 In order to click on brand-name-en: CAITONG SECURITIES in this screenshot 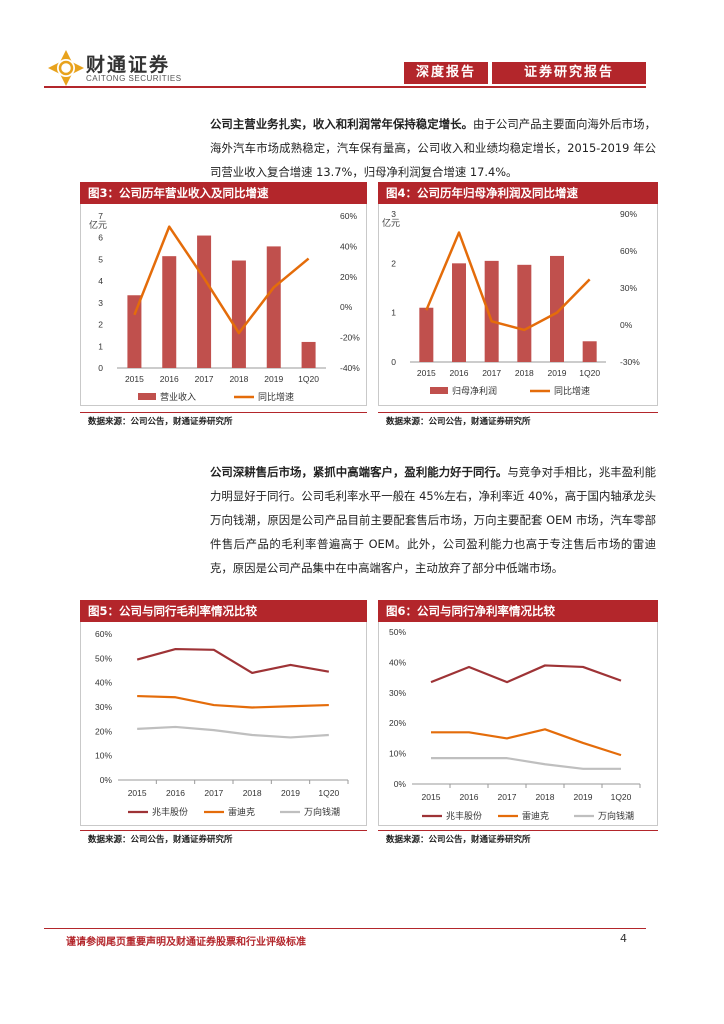, I will do `click(134, 78)`.